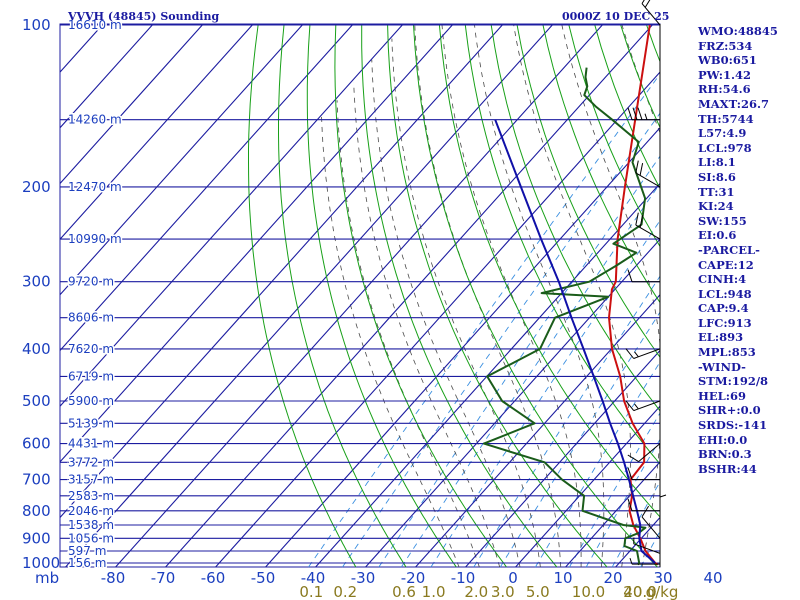  What do you see at coordinates (36, 511) in the screenshot?
I see `pressure-tick-label: 800` at bounding box center [36, 511].